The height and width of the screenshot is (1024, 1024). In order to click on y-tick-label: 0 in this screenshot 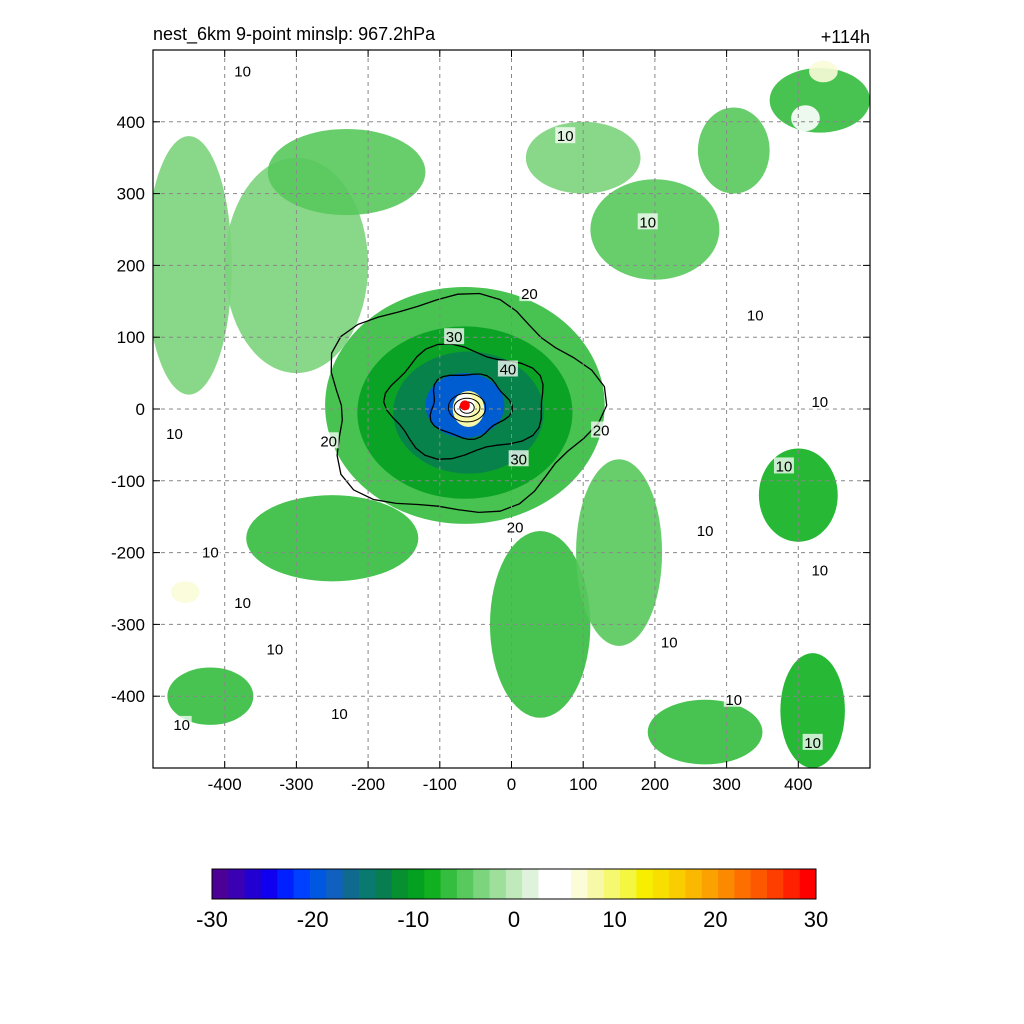, I will do `click(140, 409)`.